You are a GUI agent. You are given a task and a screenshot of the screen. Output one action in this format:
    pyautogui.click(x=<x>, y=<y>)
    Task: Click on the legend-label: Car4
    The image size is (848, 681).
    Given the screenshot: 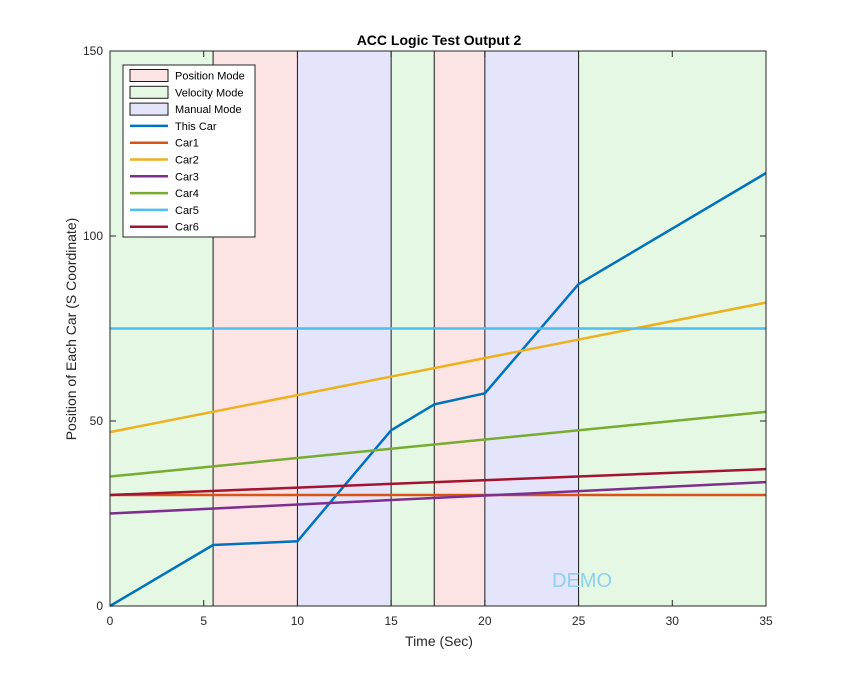 What is the action you would take?
    pyautogui.click(x=187, y=194)
    